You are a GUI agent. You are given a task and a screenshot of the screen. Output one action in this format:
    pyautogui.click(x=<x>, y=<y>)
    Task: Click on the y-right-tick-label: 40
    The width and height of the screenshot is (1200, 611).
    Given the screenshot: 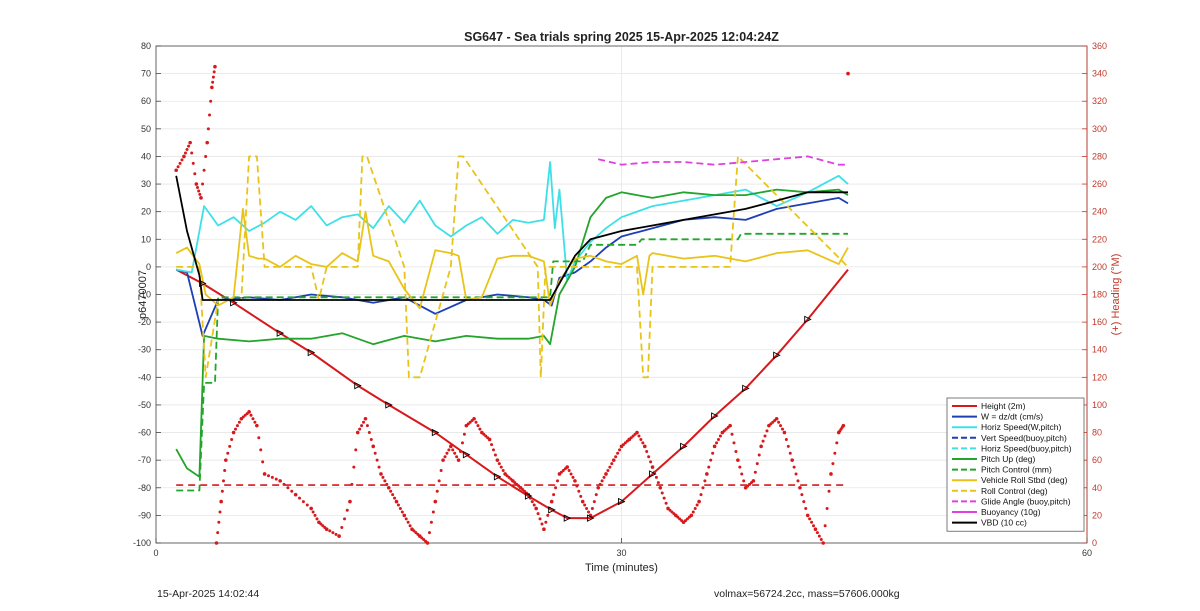 What is the action you would take?
    pyautogui.click(x=1097, y=488)
    